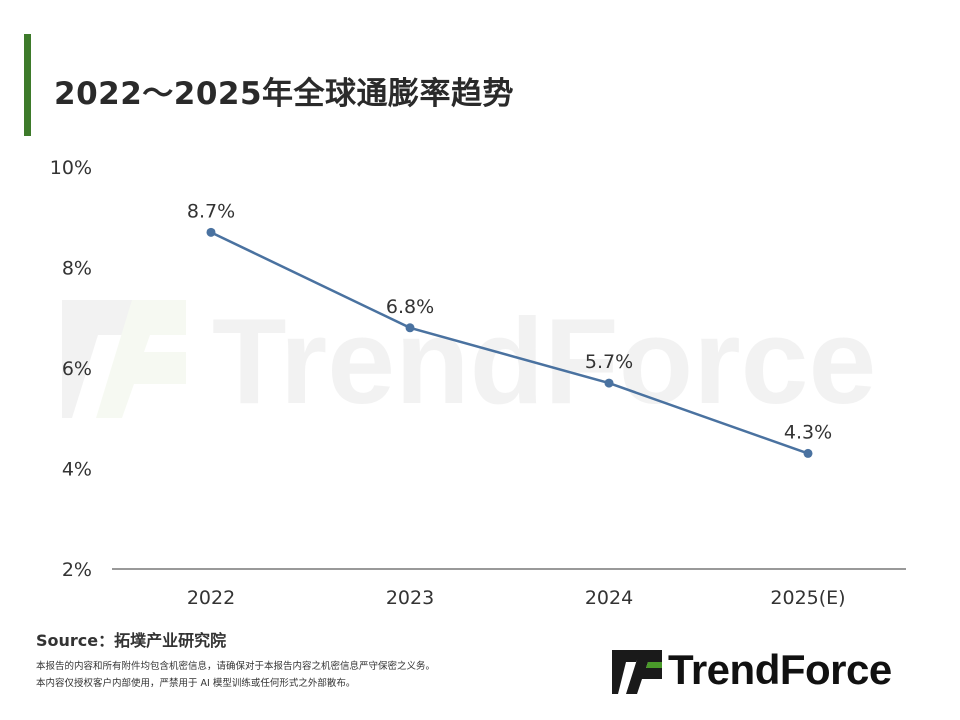 The image size is (960, 720). I want to click on trendforce-logo-icon, so click(637, 672).